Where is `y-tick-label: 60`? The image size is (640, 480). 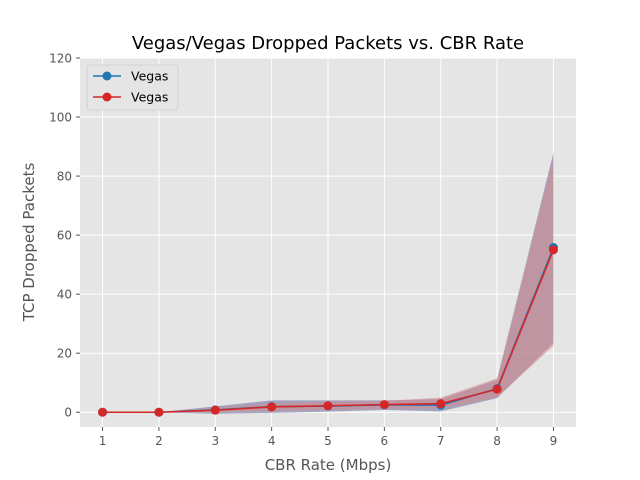 y-tick-label: 60 is located at coordinates (64, 236).